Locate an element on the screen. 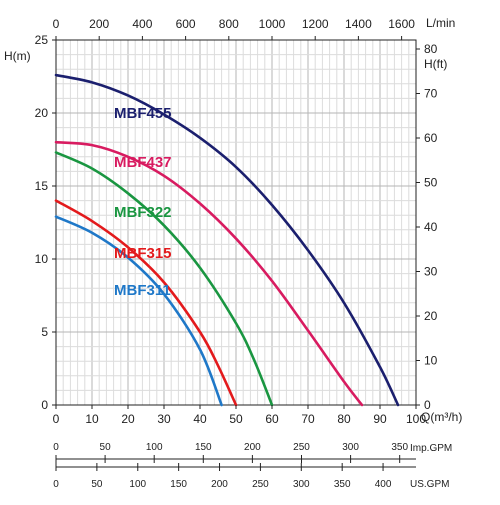  imp-gpm-tick-label: 350 is located at coordinates (399, 447).